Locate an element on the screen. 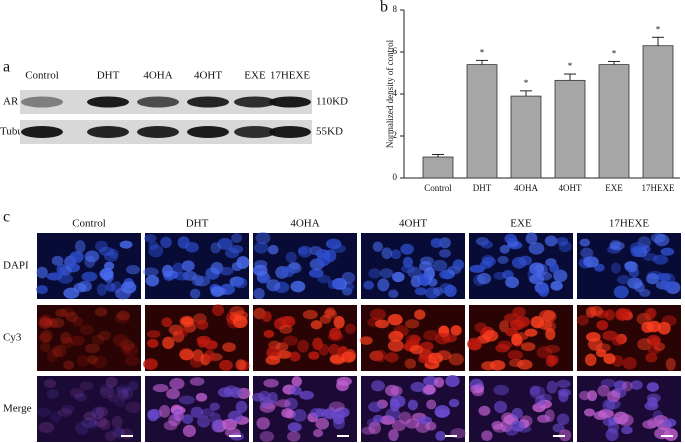  blot-band is located at coordinates (158, 102).